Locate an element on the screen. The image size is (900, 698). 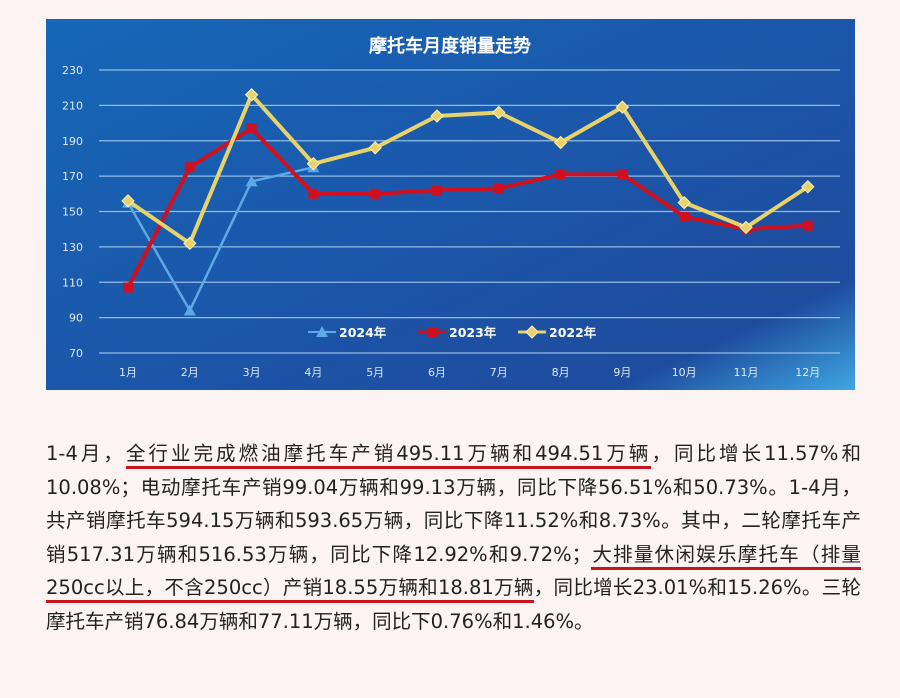
y-tick-label: 230 is located at coordinates (72, 70).